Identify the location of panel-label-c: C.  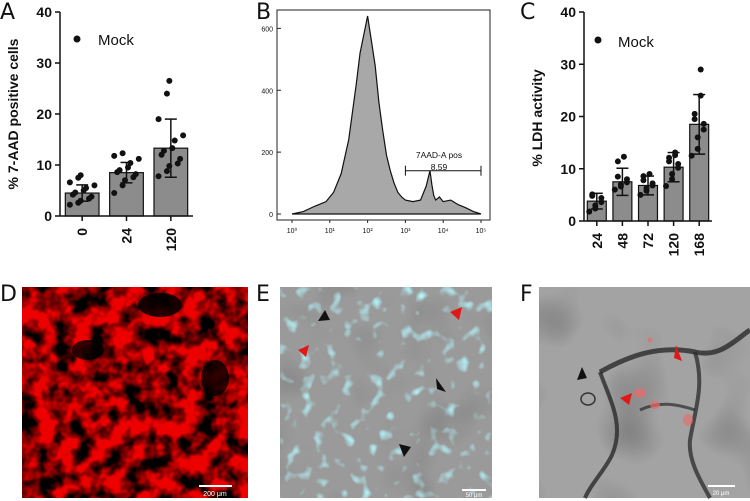
(528, 12).